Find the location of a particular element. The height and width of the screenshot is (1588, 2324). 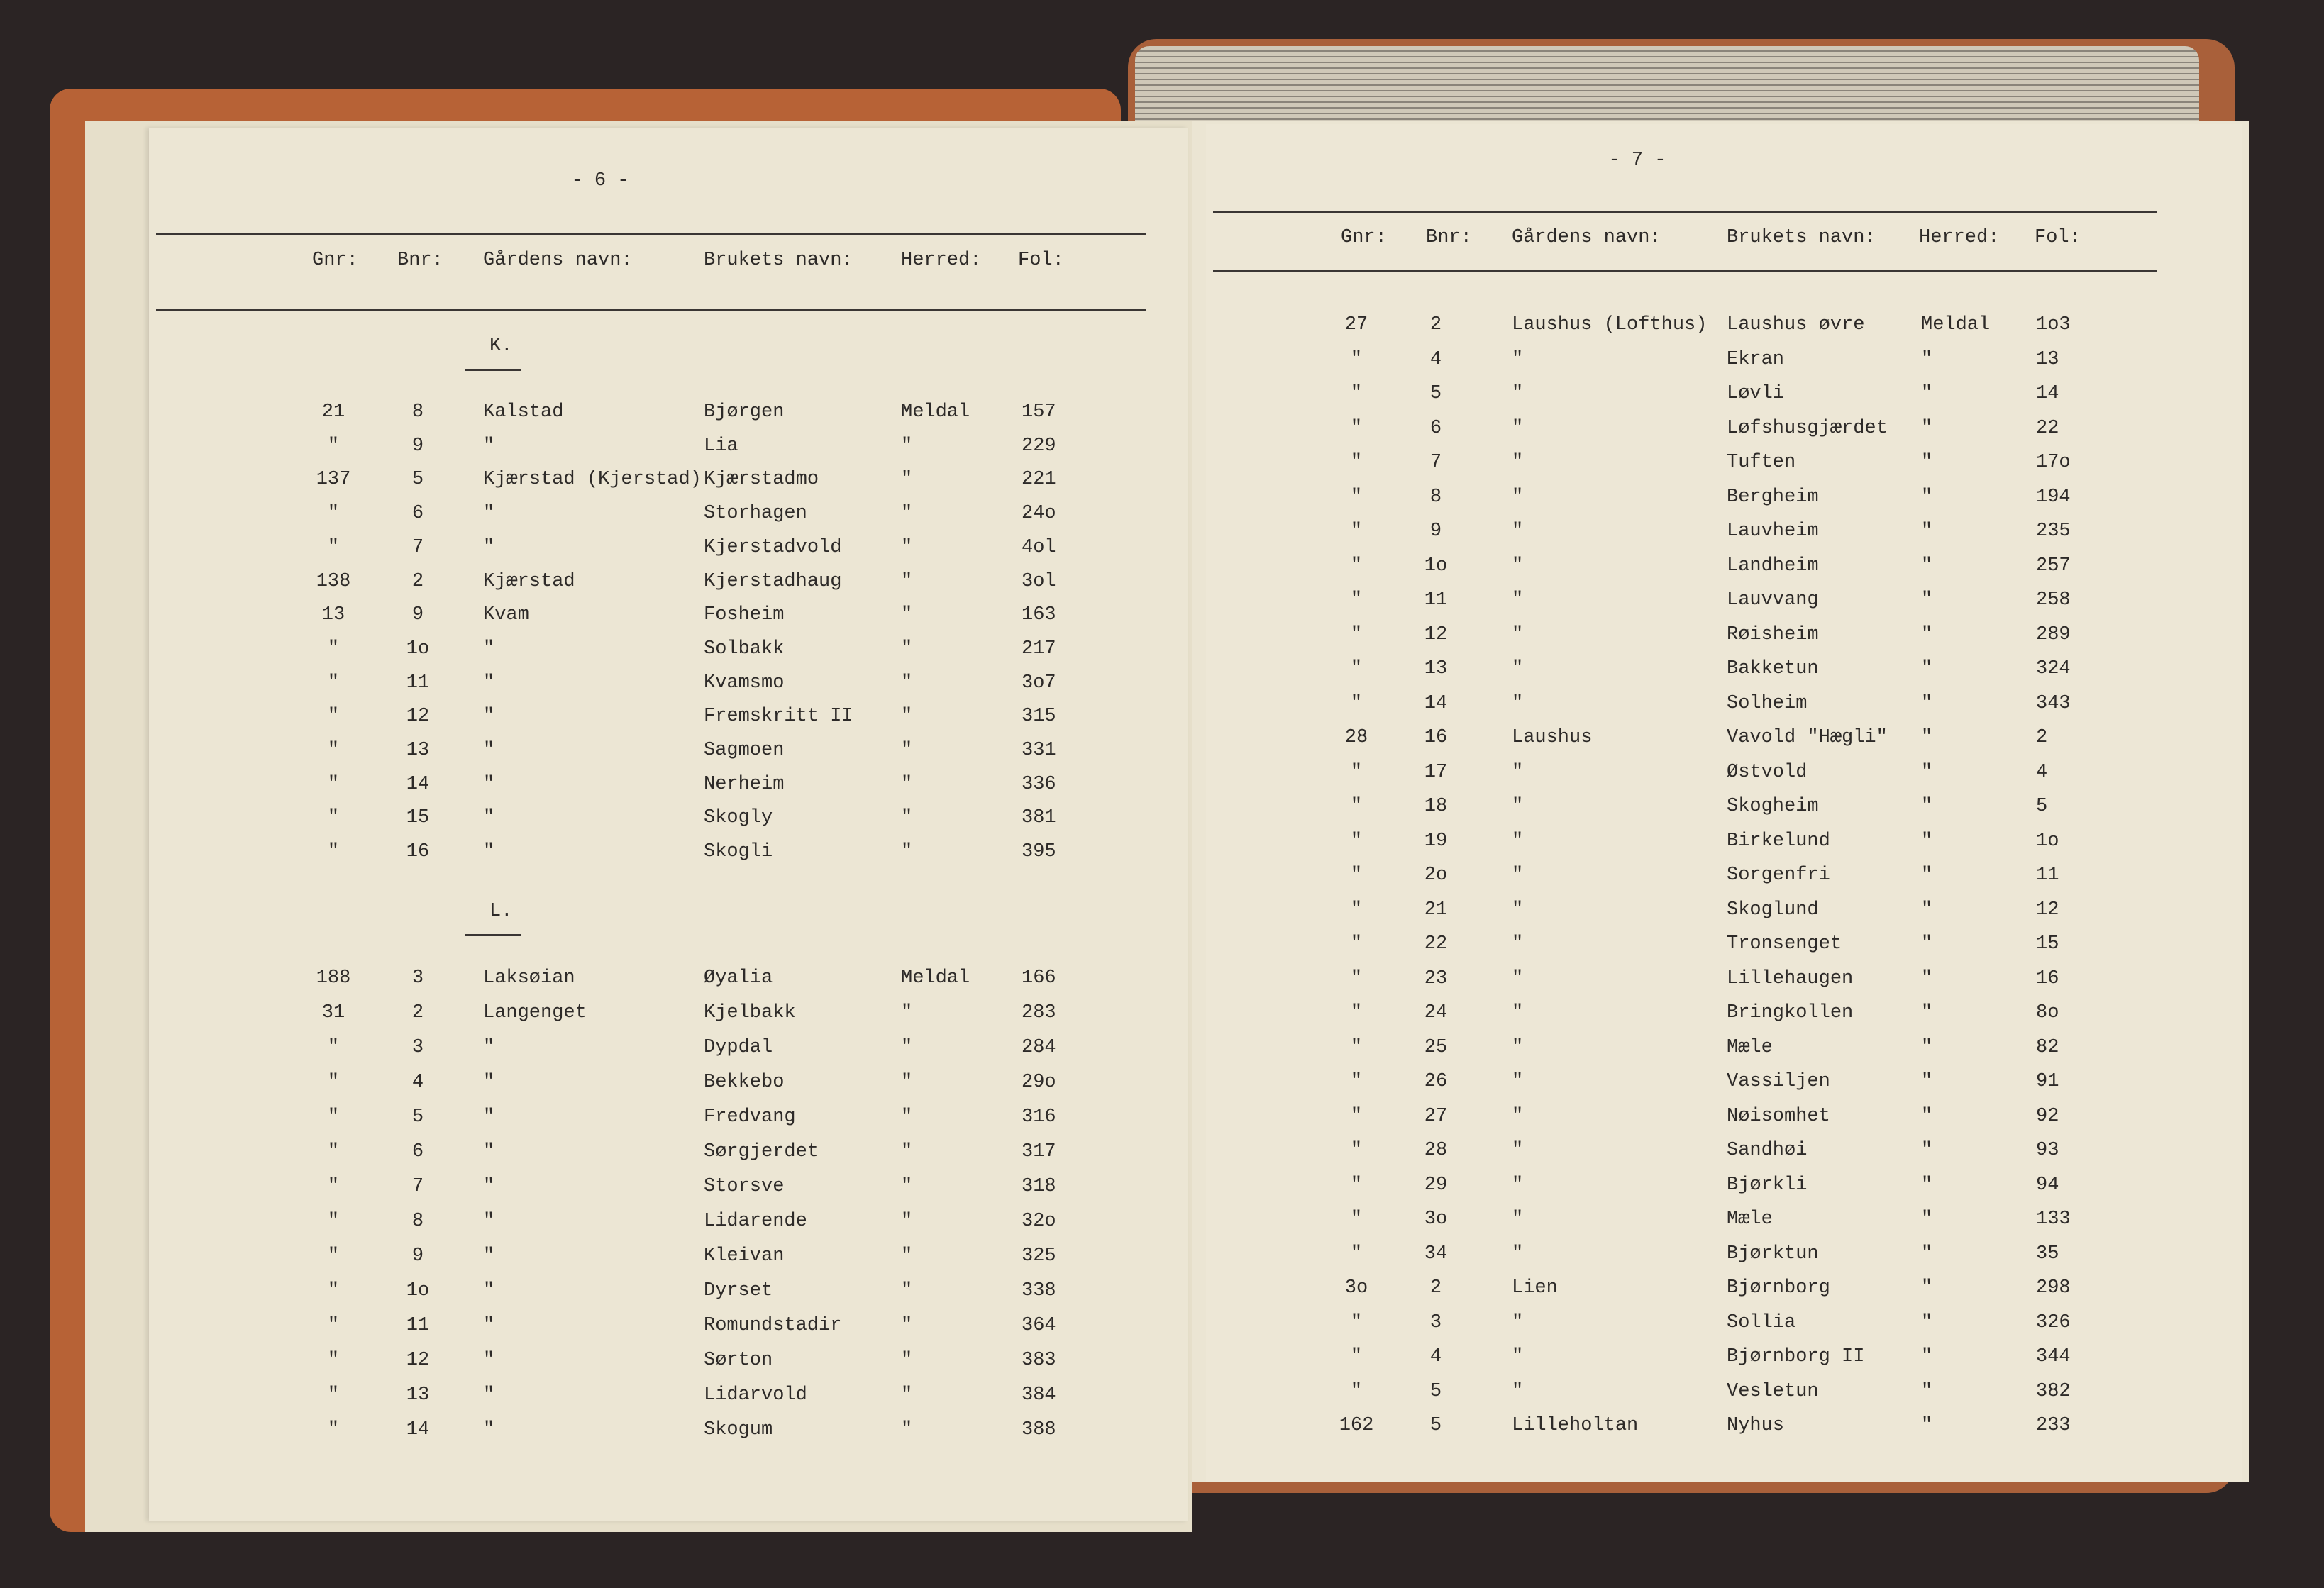

bnr: 3 is located at coordinates (1435, 1322).